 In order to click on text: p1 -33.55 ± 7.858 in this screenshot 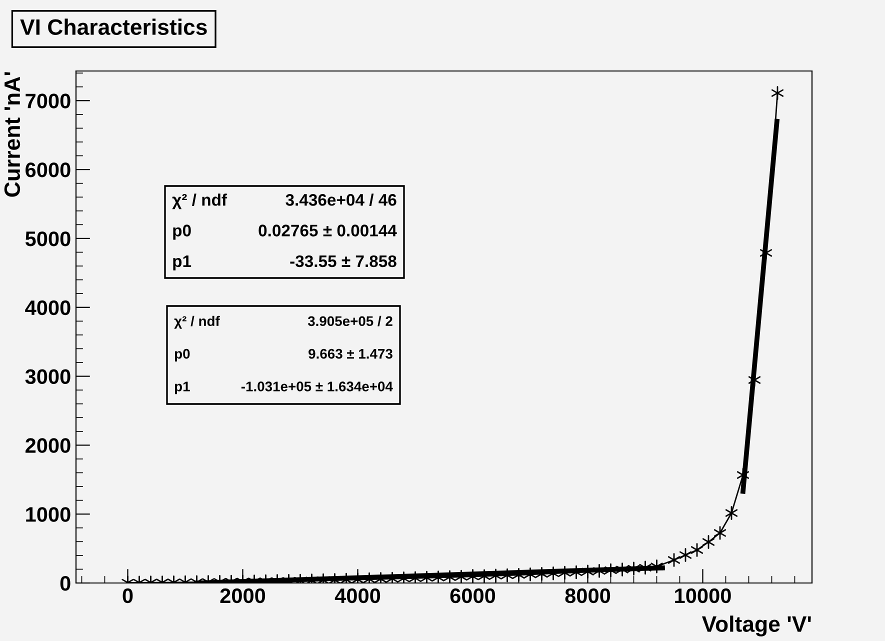, I will do `click(284, 262)`.